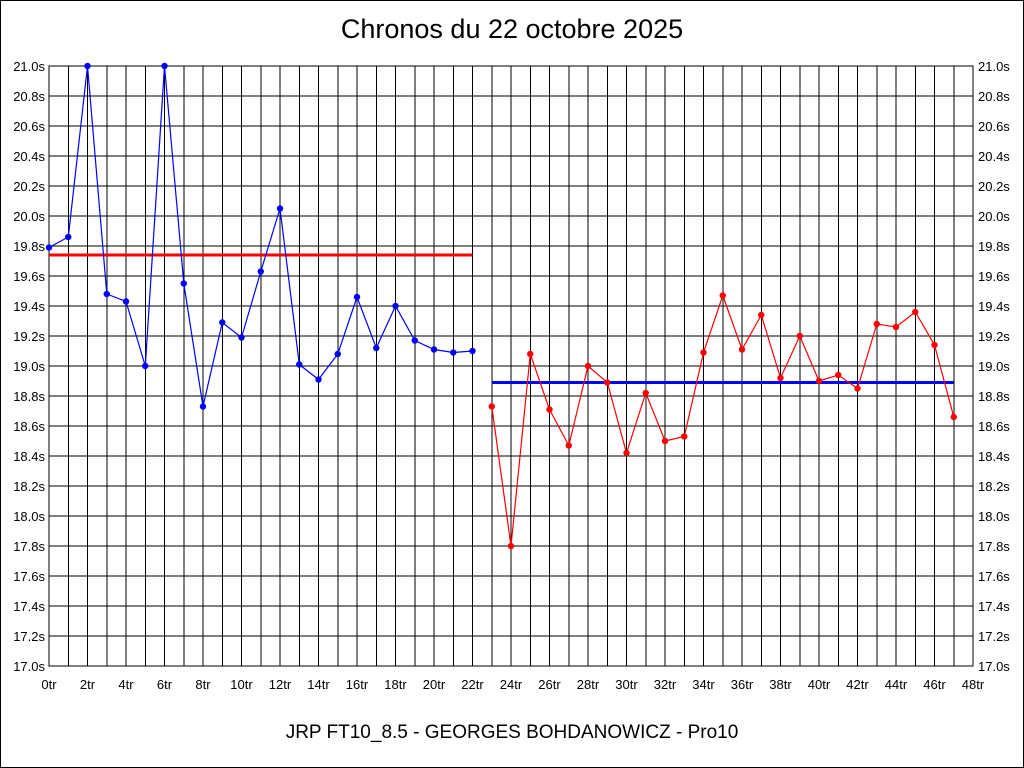  What do you see at coordinates (29, 216) in the screenshot?
I see `y-tick-label-left: 20.0s` at bounding box center [29, 216].